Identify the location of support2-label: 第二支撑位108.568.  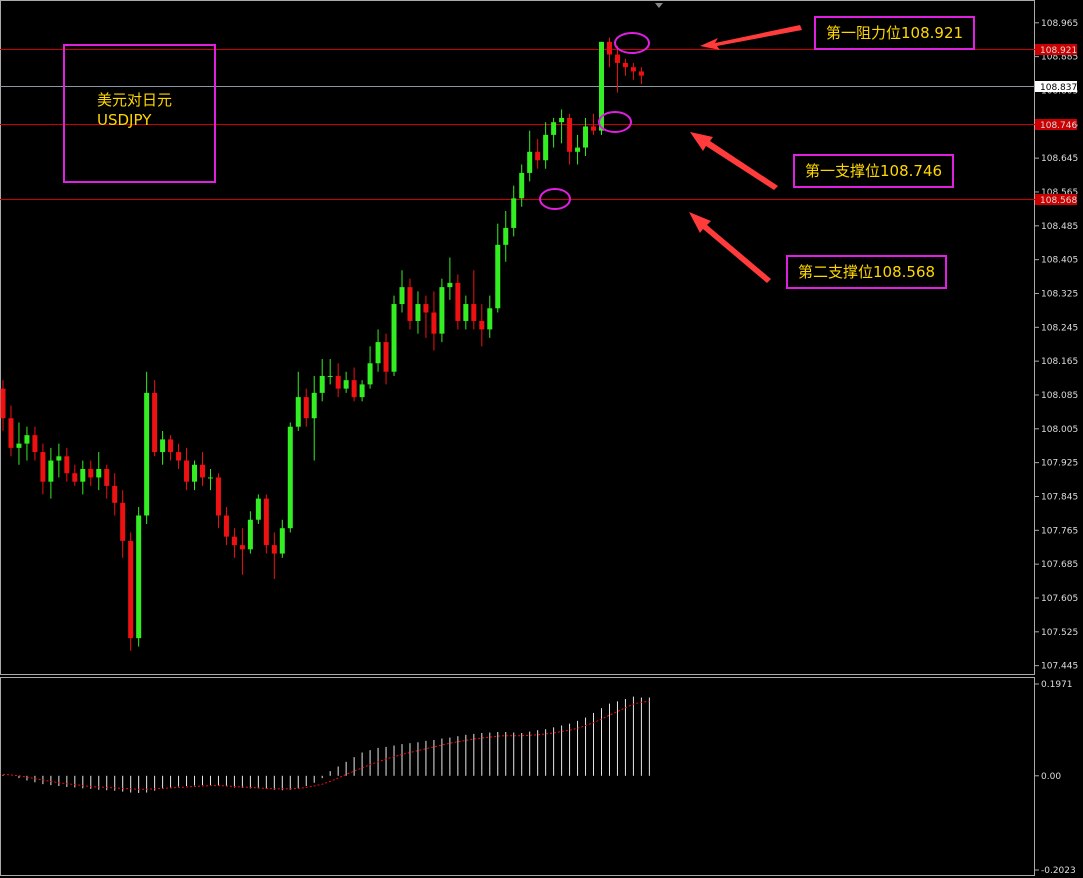
(867, 272).